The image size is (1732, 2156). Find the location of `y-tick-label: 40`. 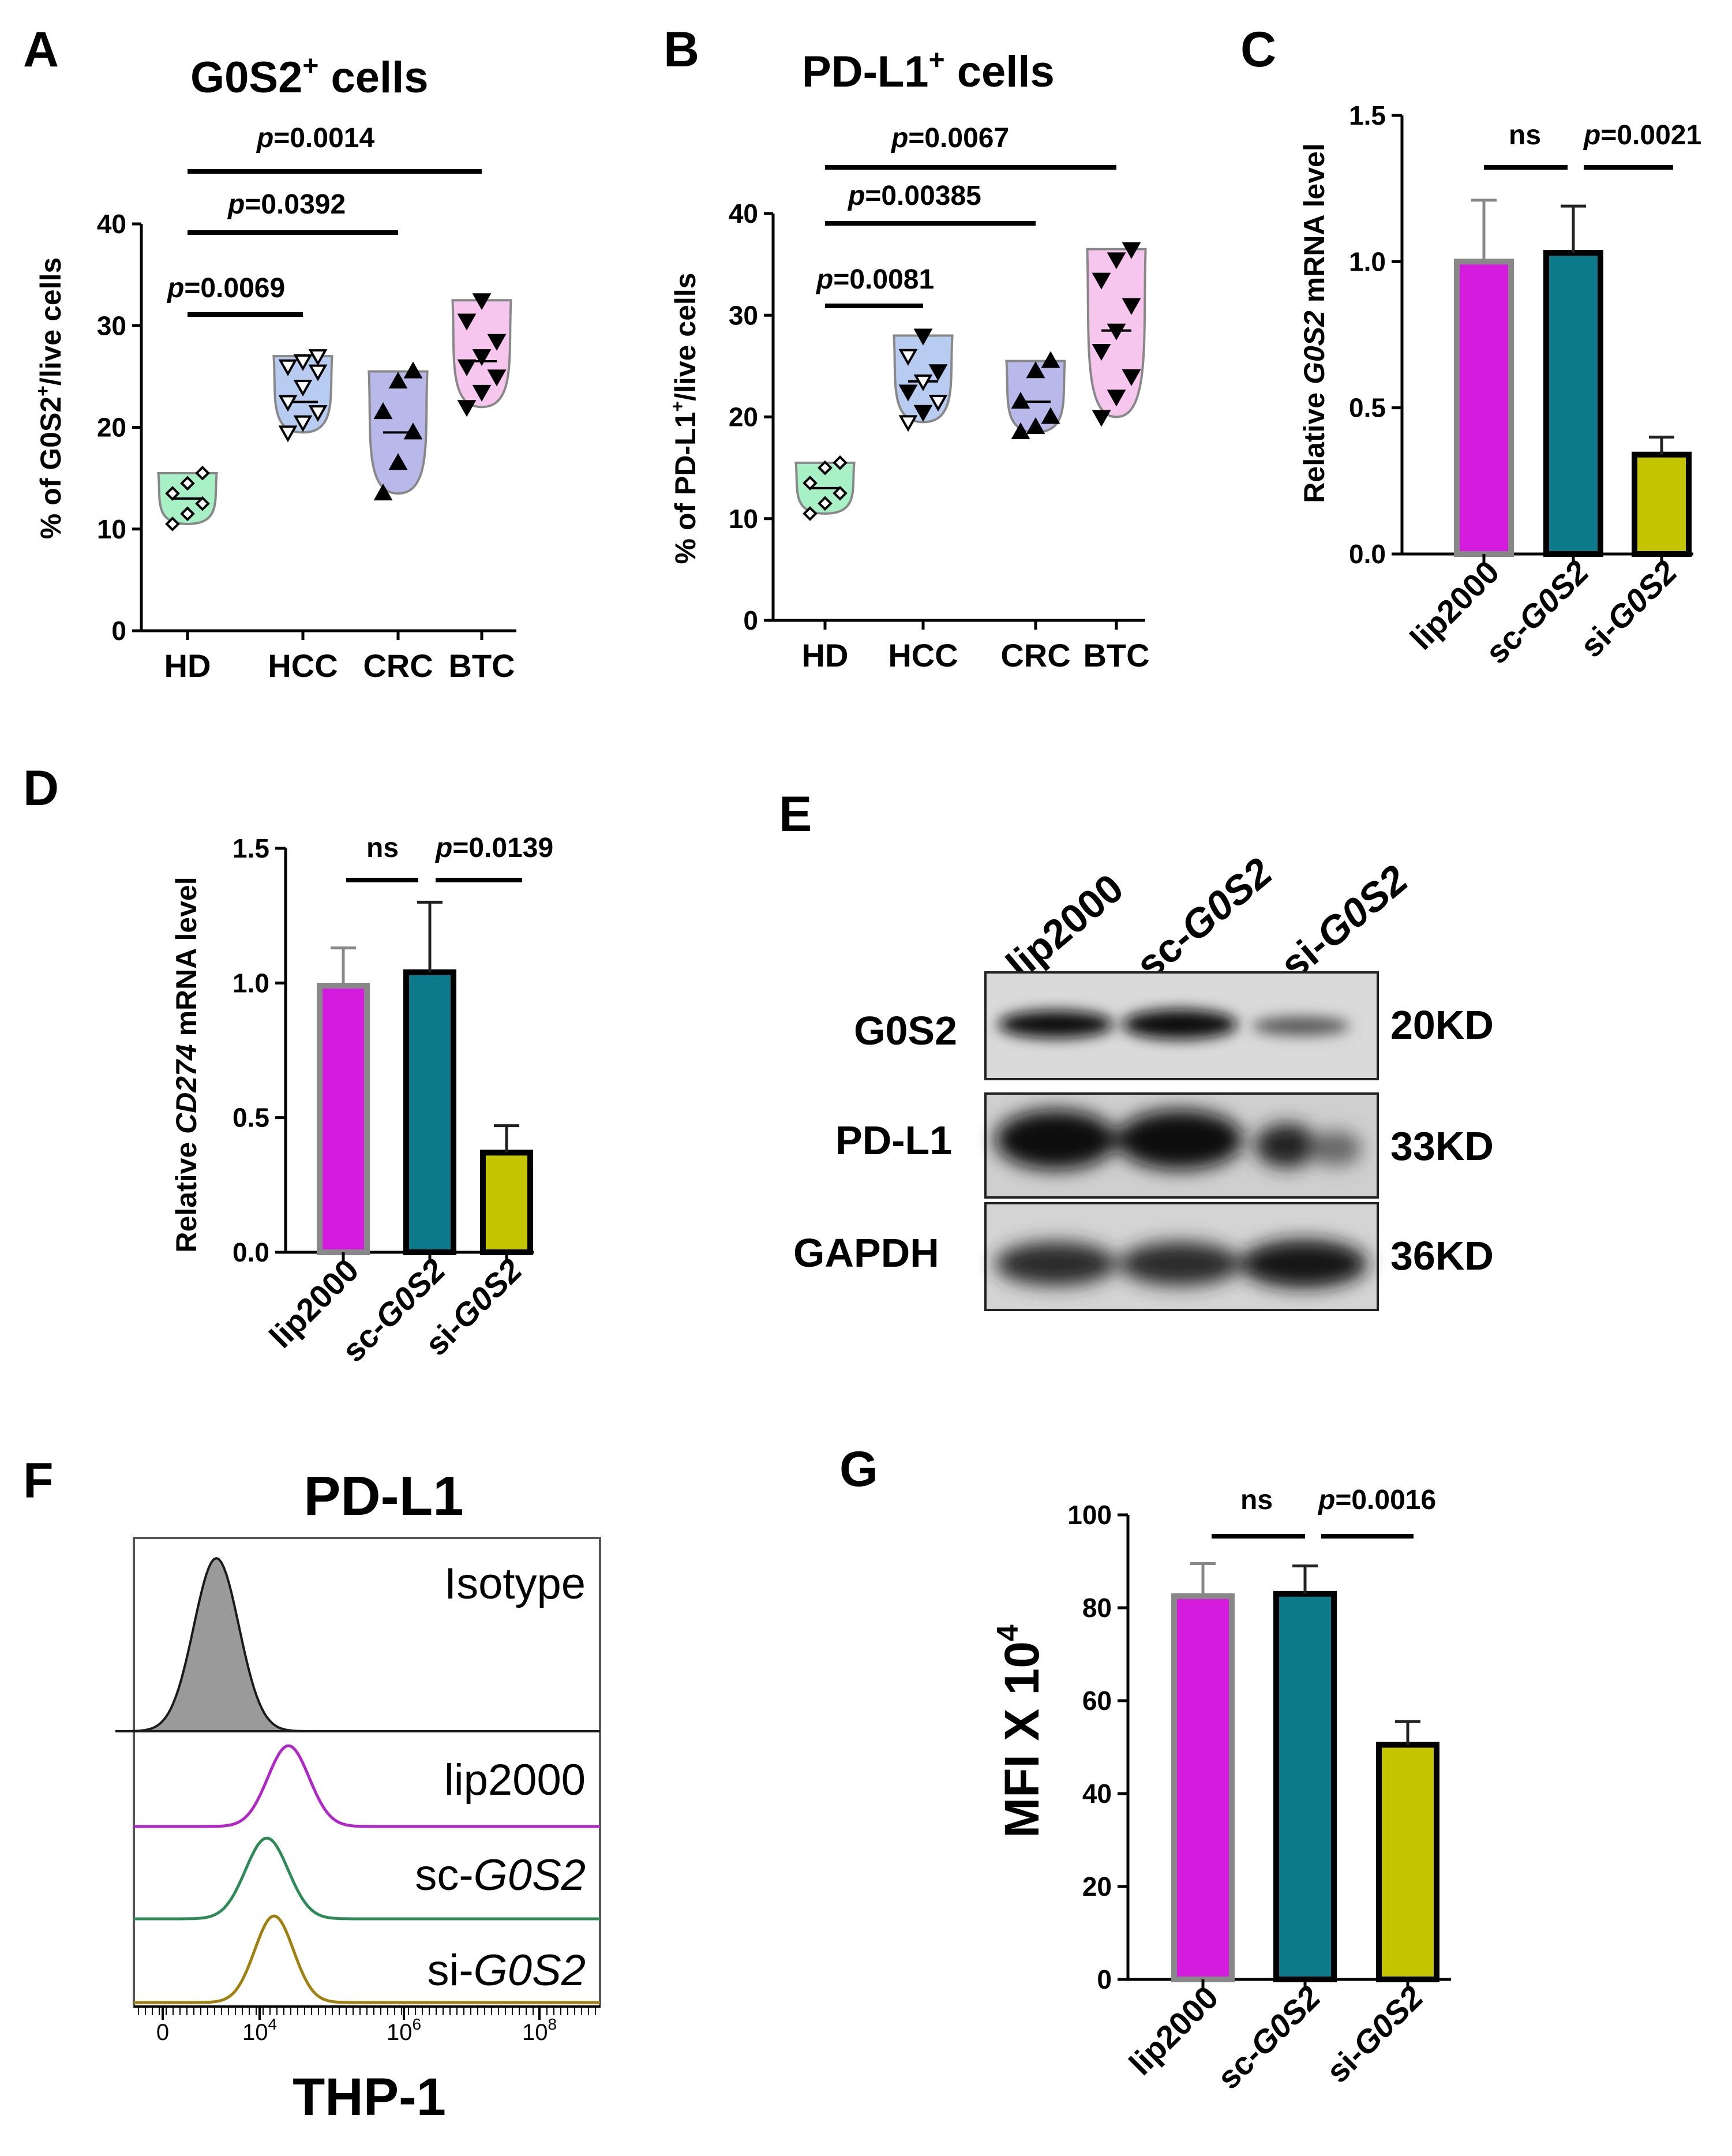

y-tick-label: 40 is located at coordinates (744, 214).